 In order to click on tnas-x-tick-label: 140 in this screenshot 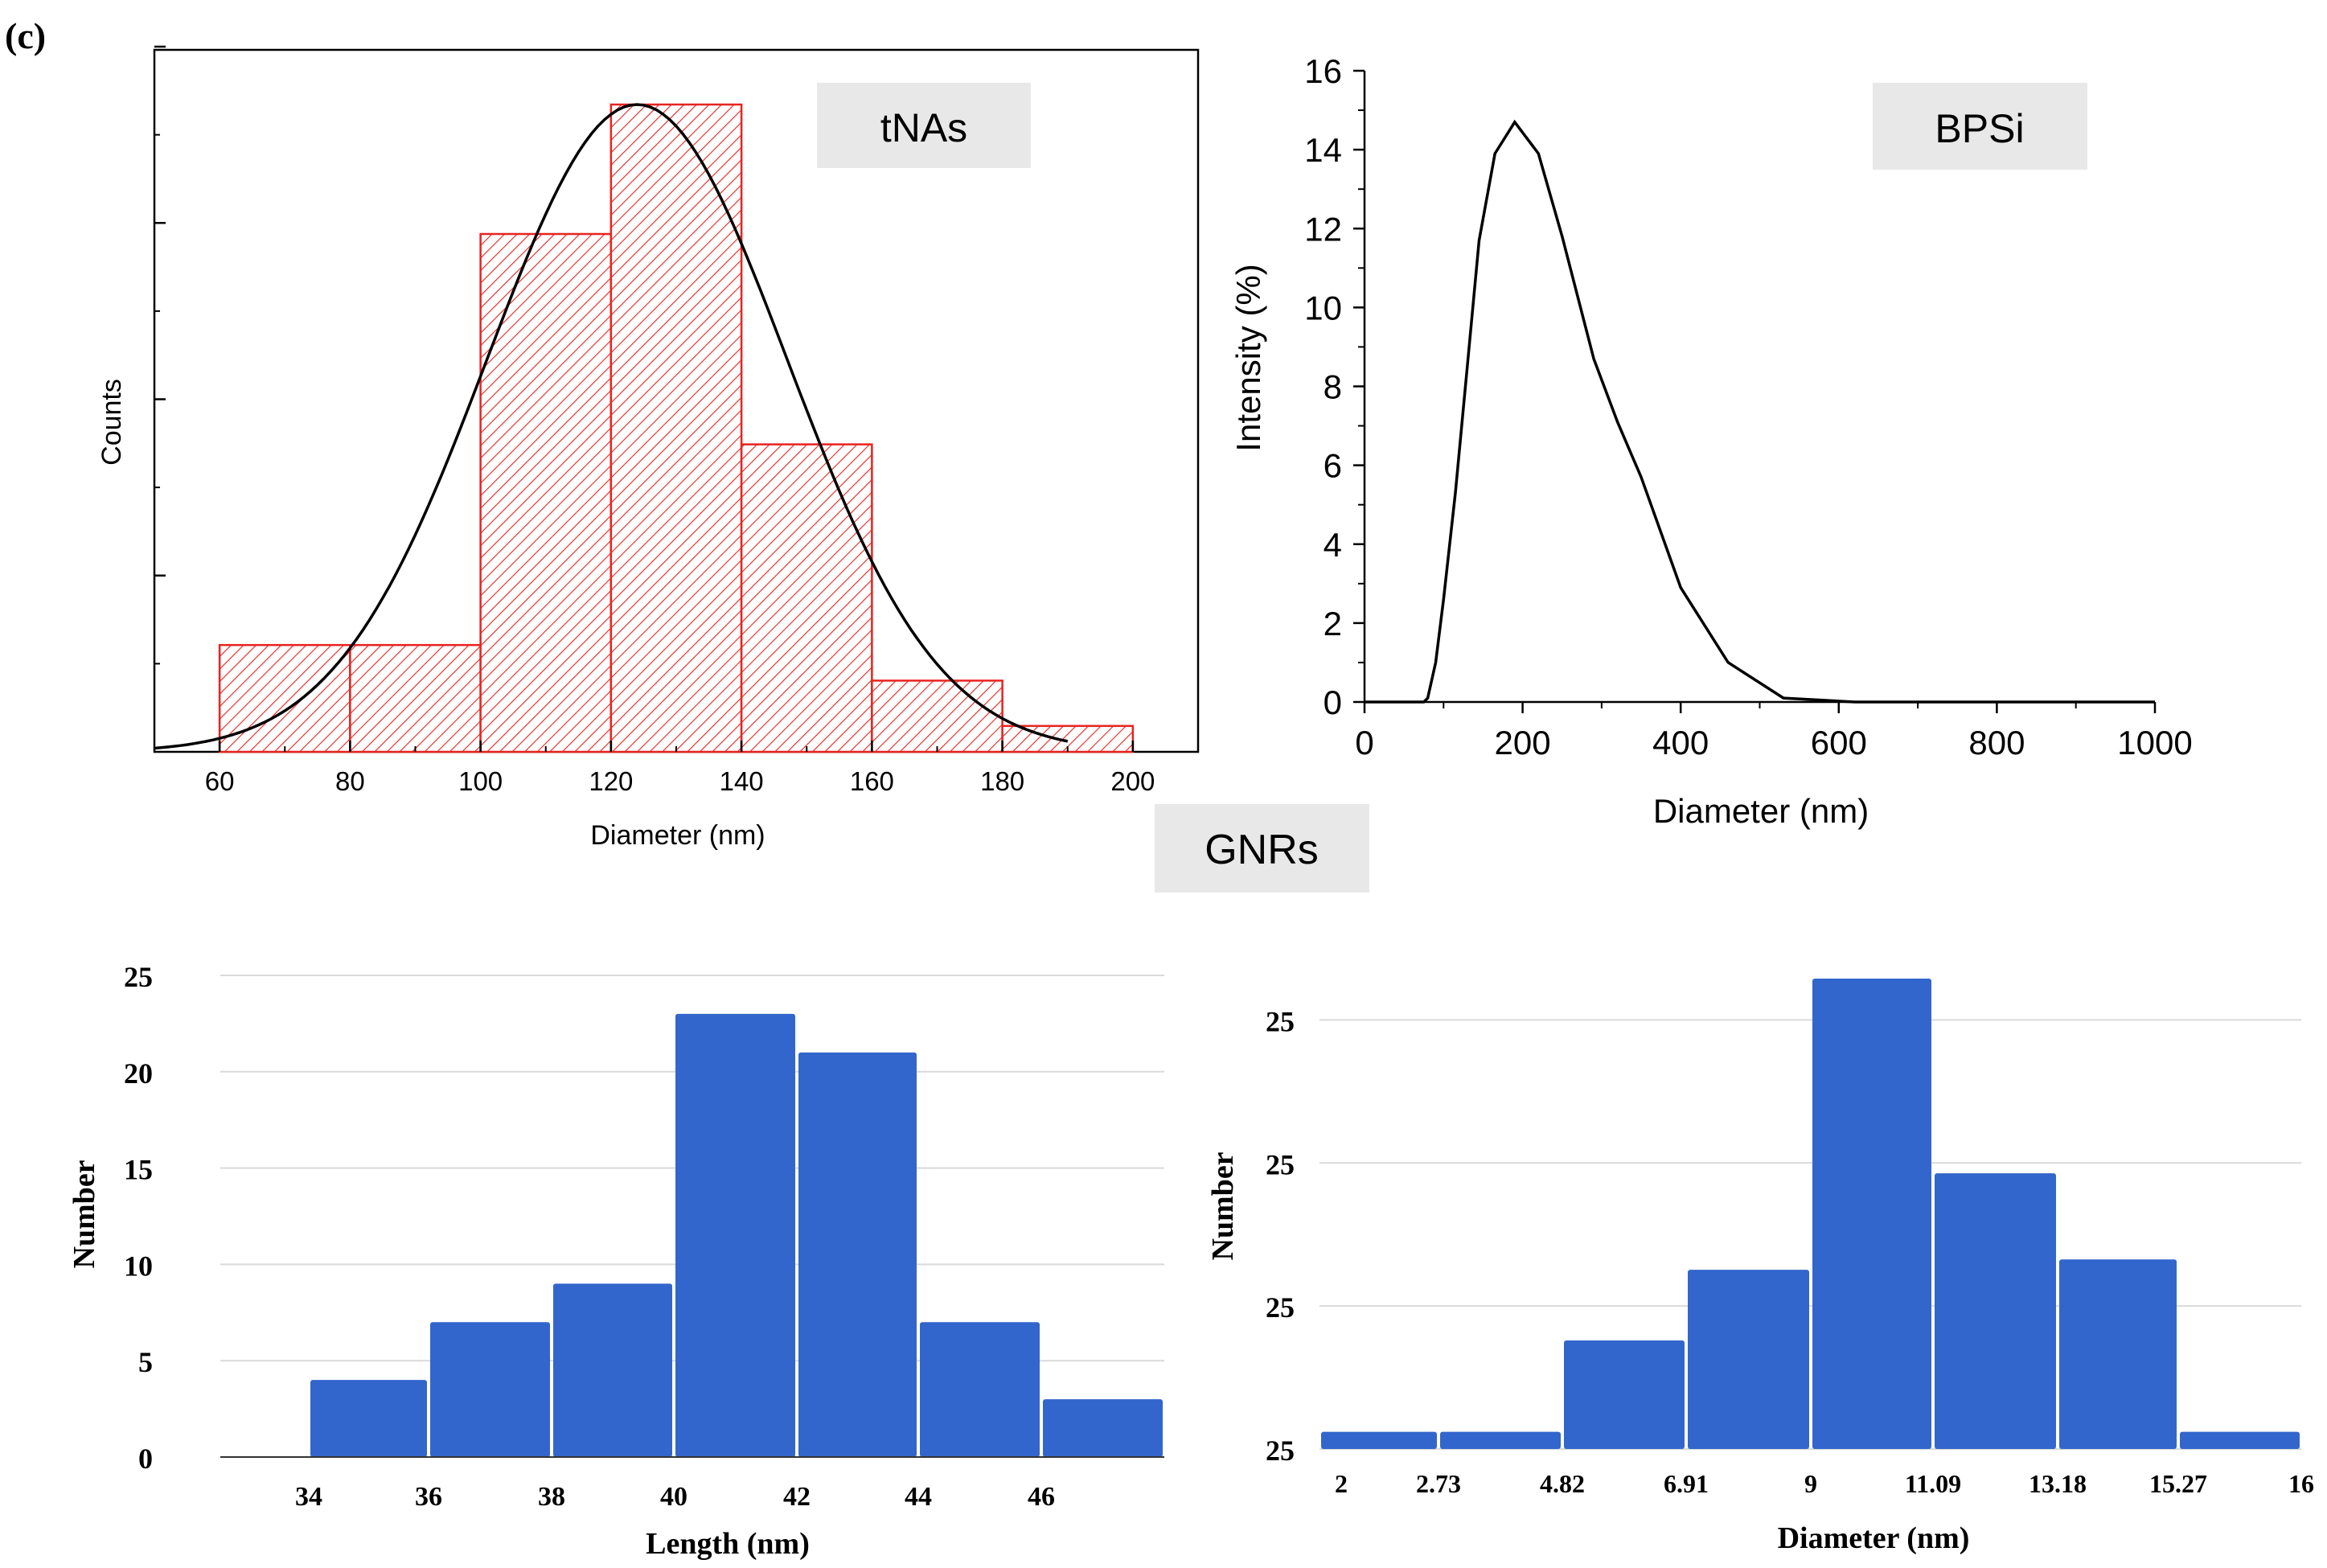, I will do `click(742, 781)`.